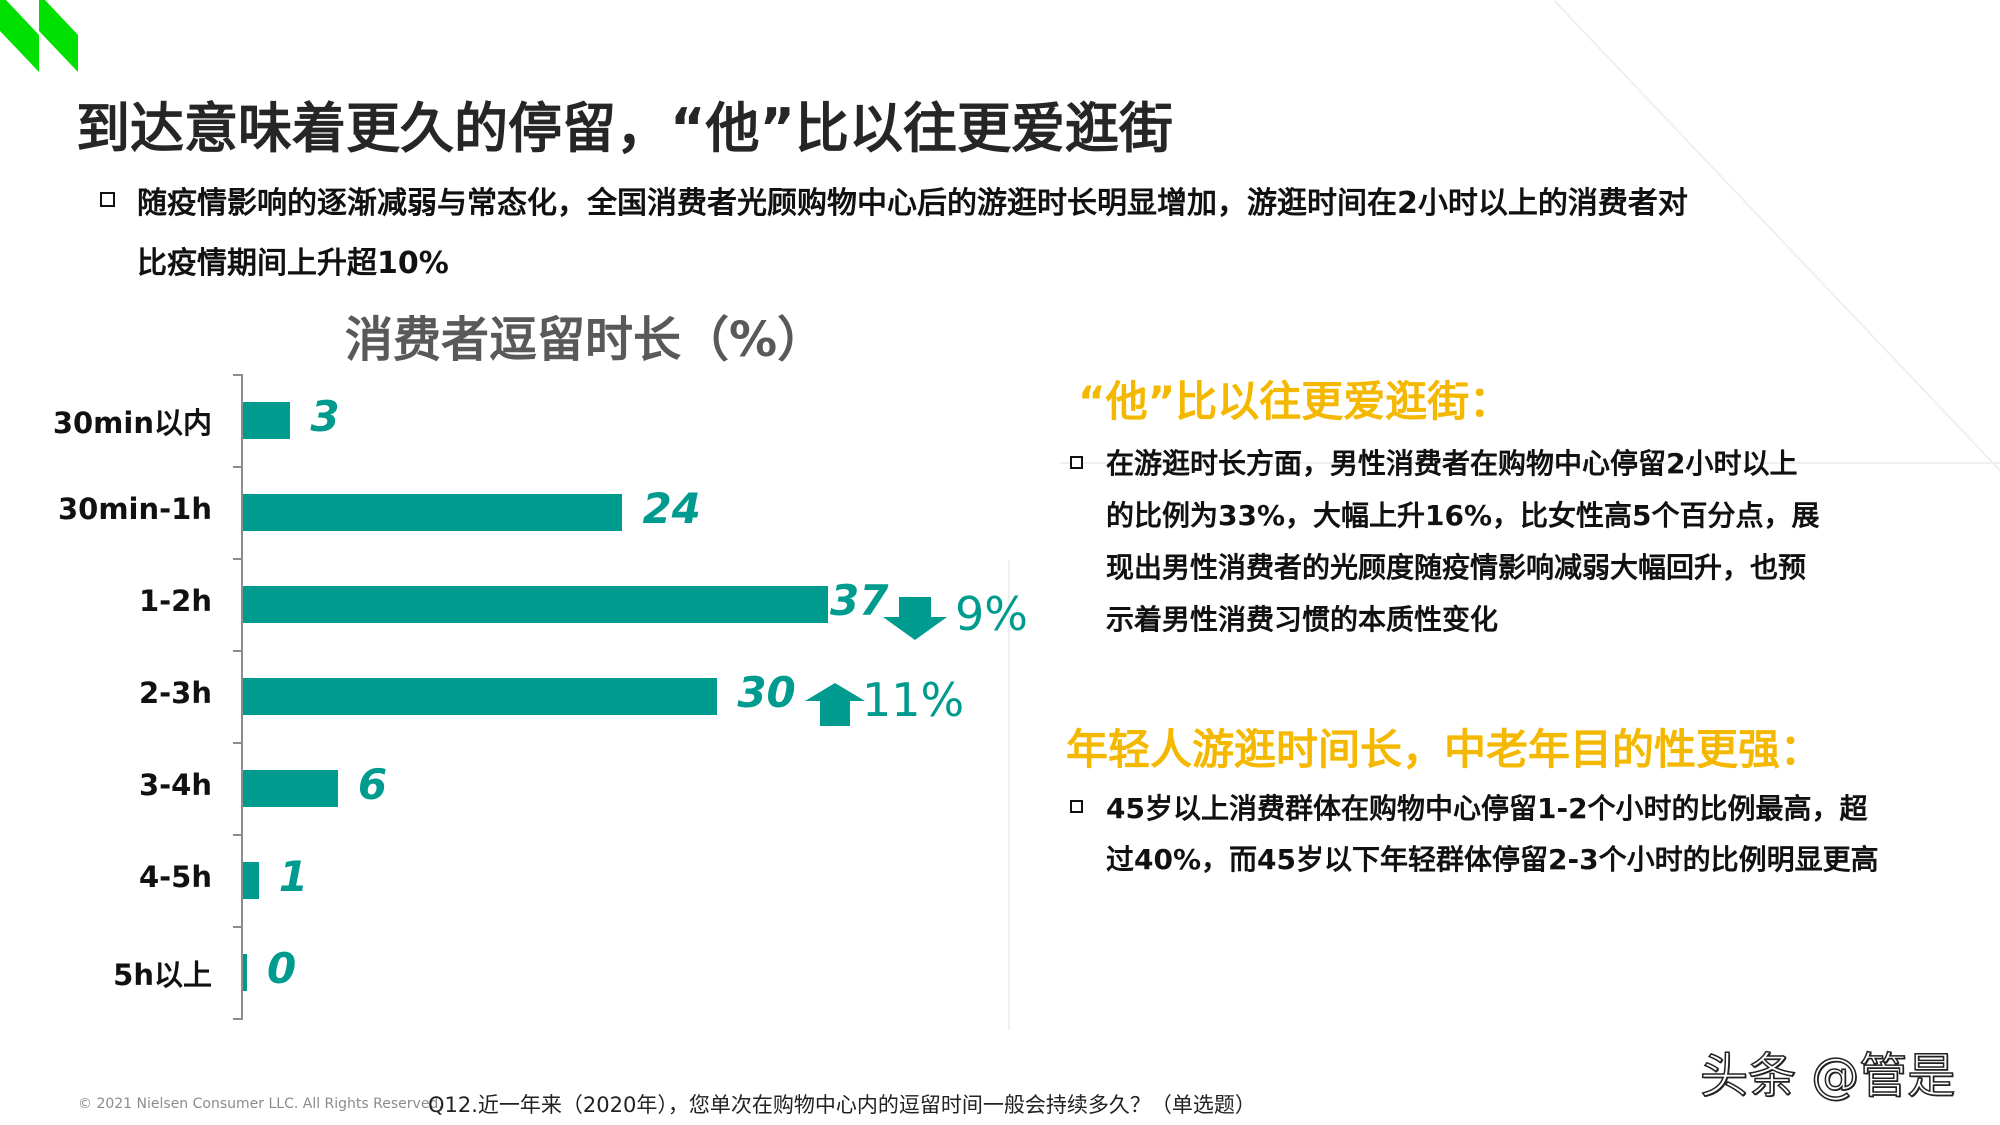 This screenshot has width=2000, height=1125. What do you see at coordinates (175, 877) in the screenshot?
I see `category-label: 4-5h` at bounding box center [175, 877].